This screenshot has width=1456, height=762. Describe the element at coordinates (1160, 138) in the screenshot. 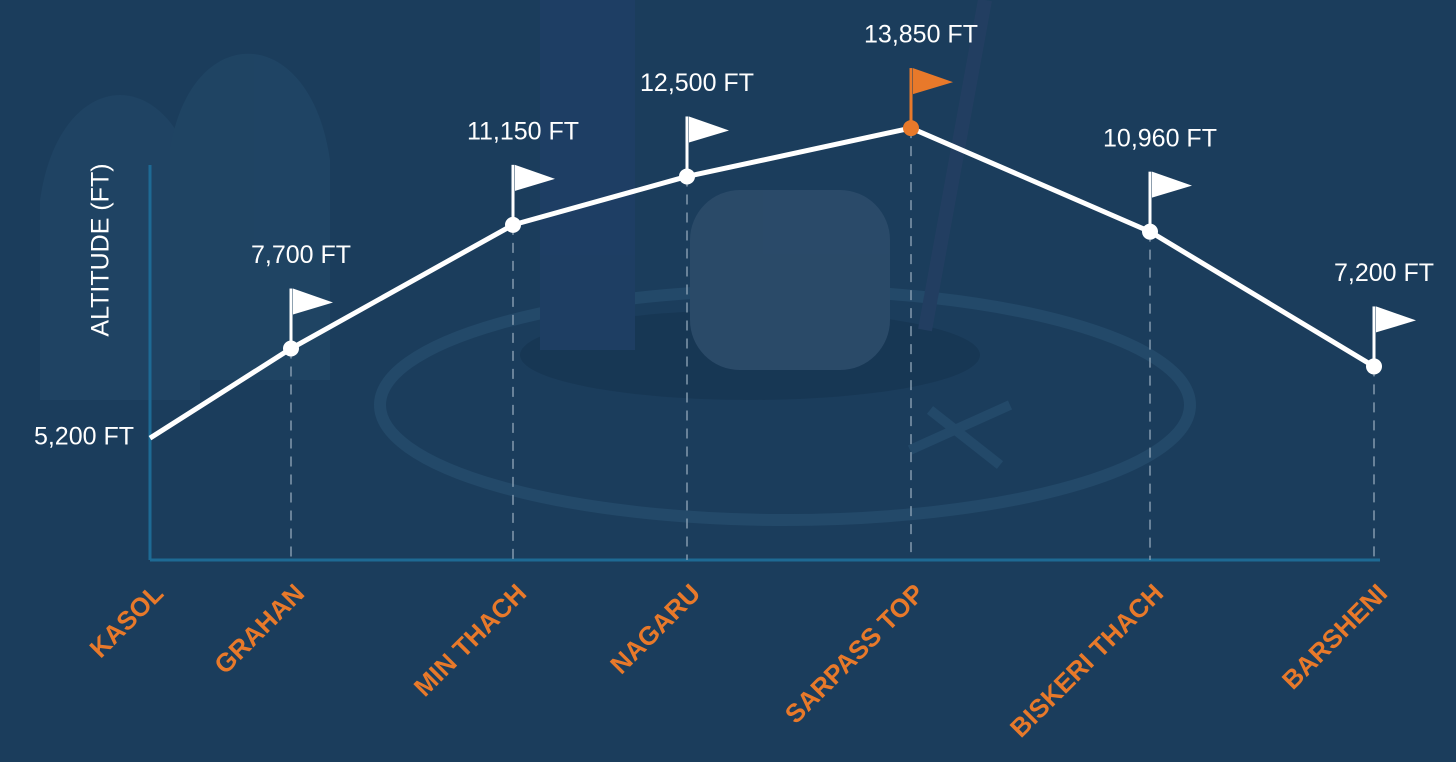

I see `value-label: 10,960 FT` at that location.